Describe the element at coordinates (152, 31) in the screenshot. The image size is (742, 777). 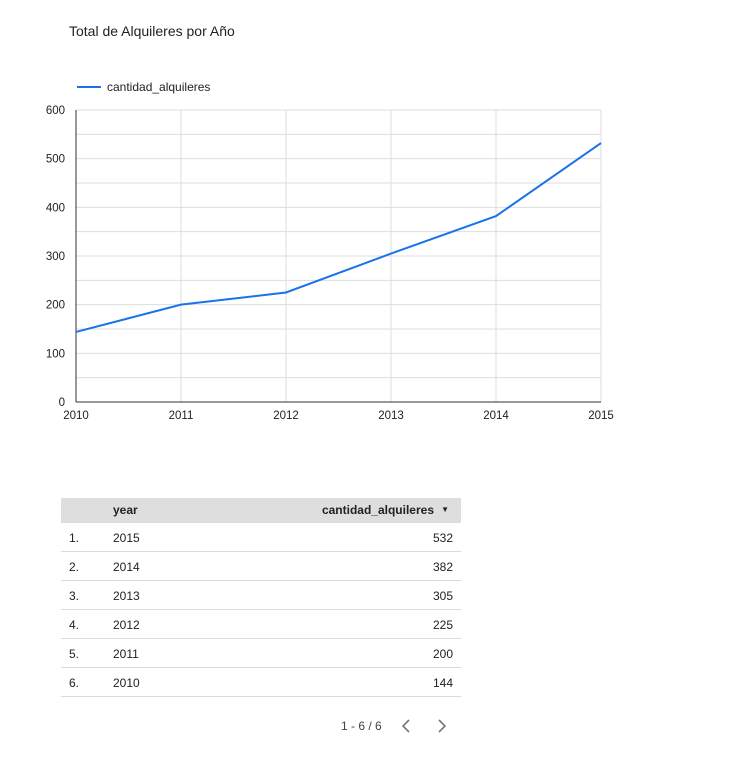
I see `chart-title: Total de Alquileres por Año` at that location.